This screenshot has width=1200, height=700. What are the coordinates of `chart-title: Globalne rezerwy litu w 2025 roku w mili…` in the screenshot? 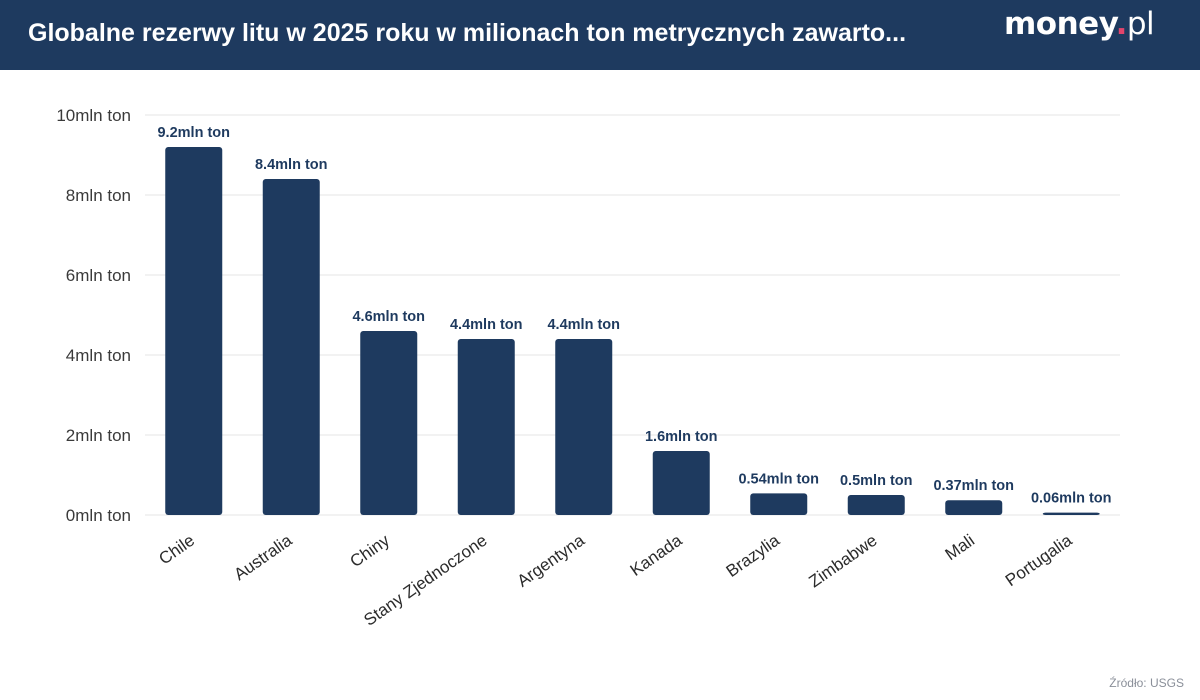 It's located at (467, 33).